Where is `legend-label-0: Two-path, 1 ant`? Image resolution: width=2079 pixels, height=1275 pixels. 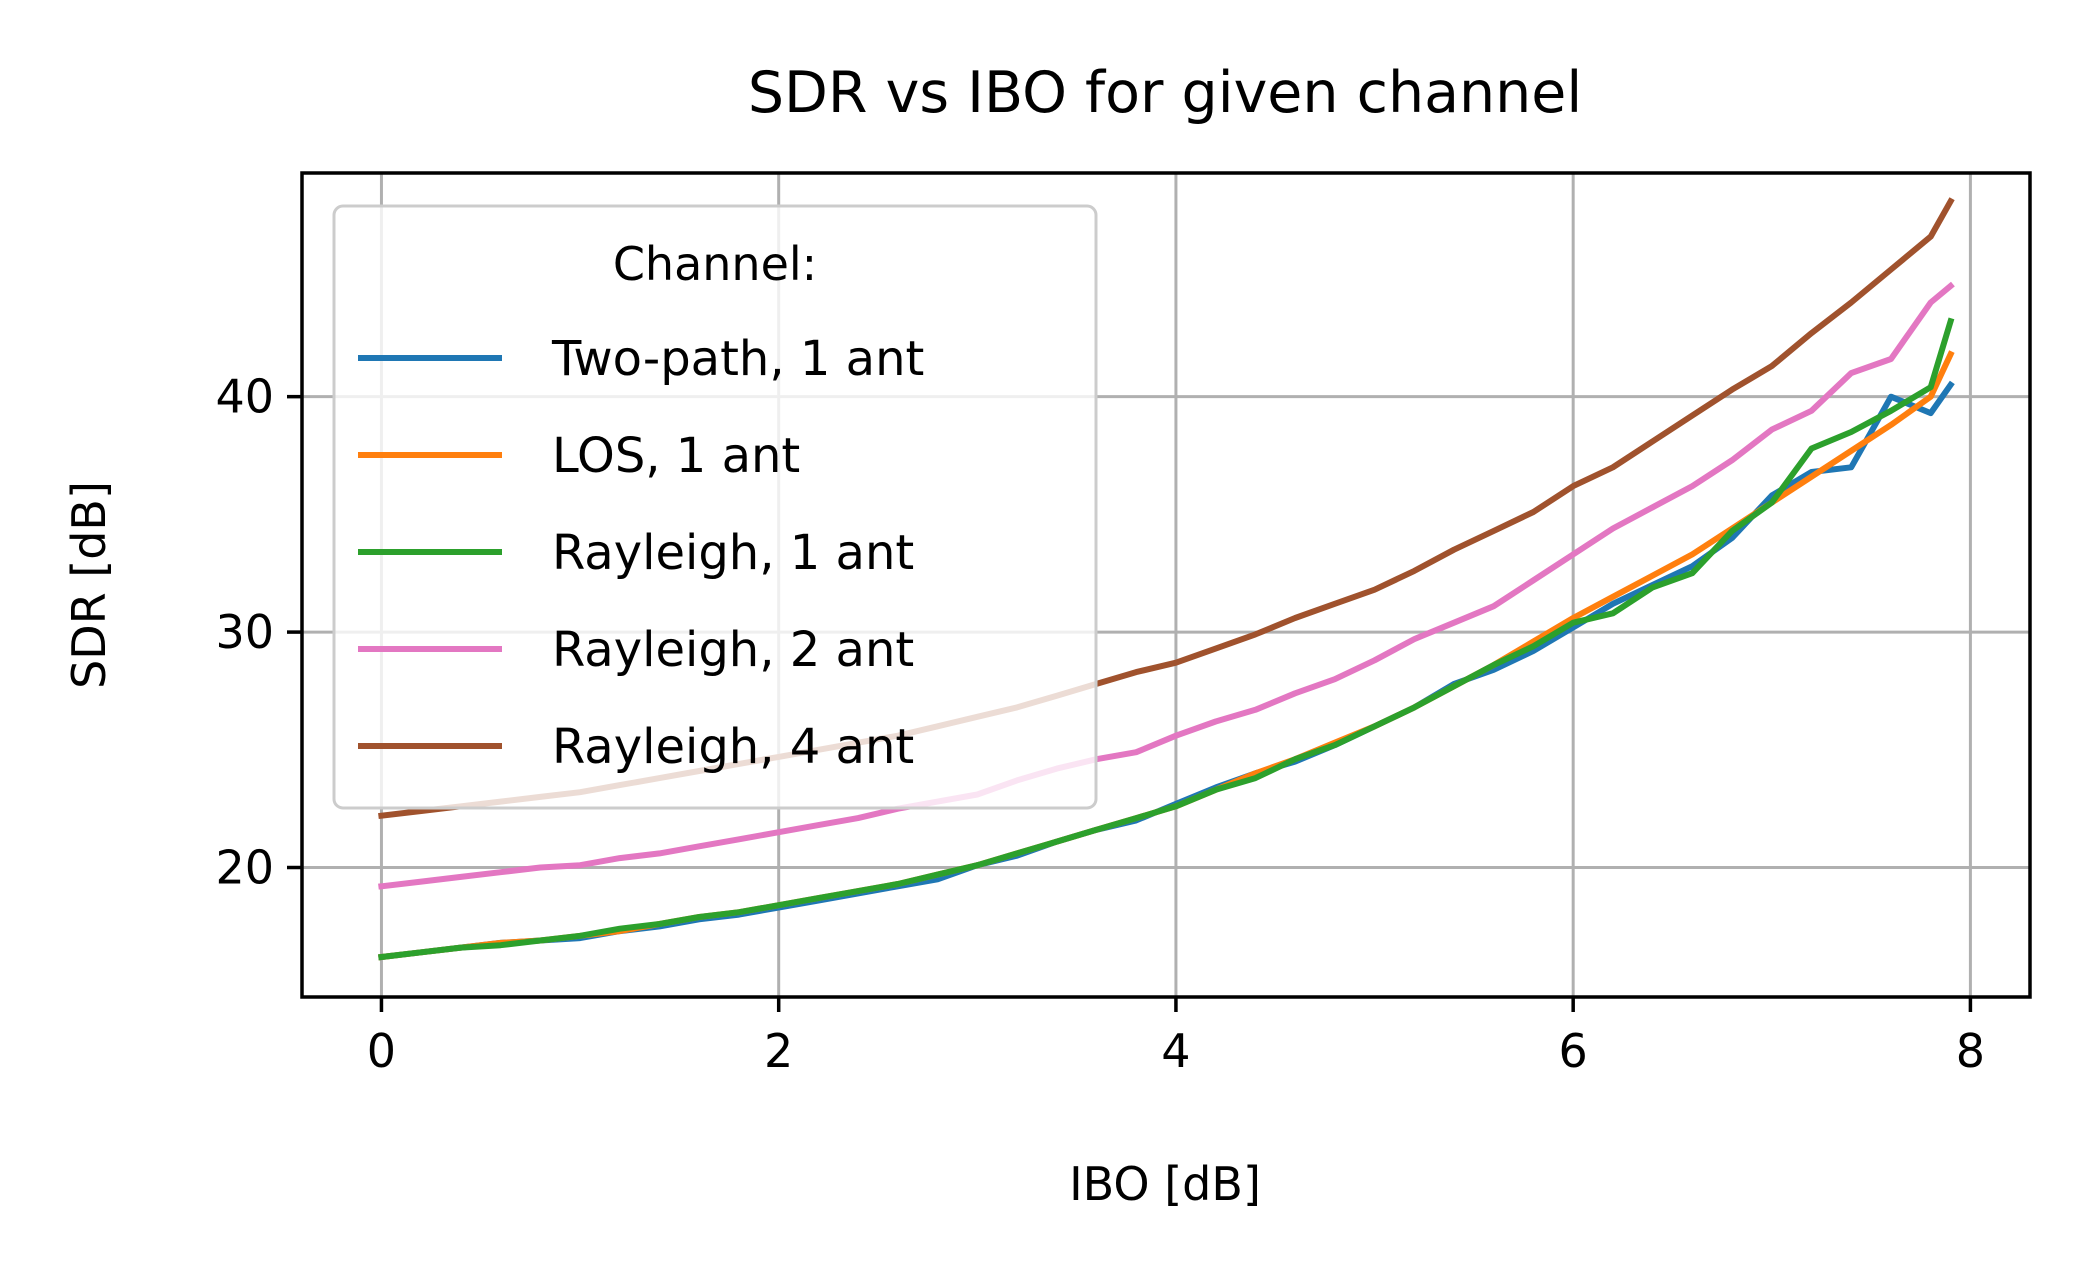
legend-label-0: Two-path, 1 ant is located at coordinates (737, 359).